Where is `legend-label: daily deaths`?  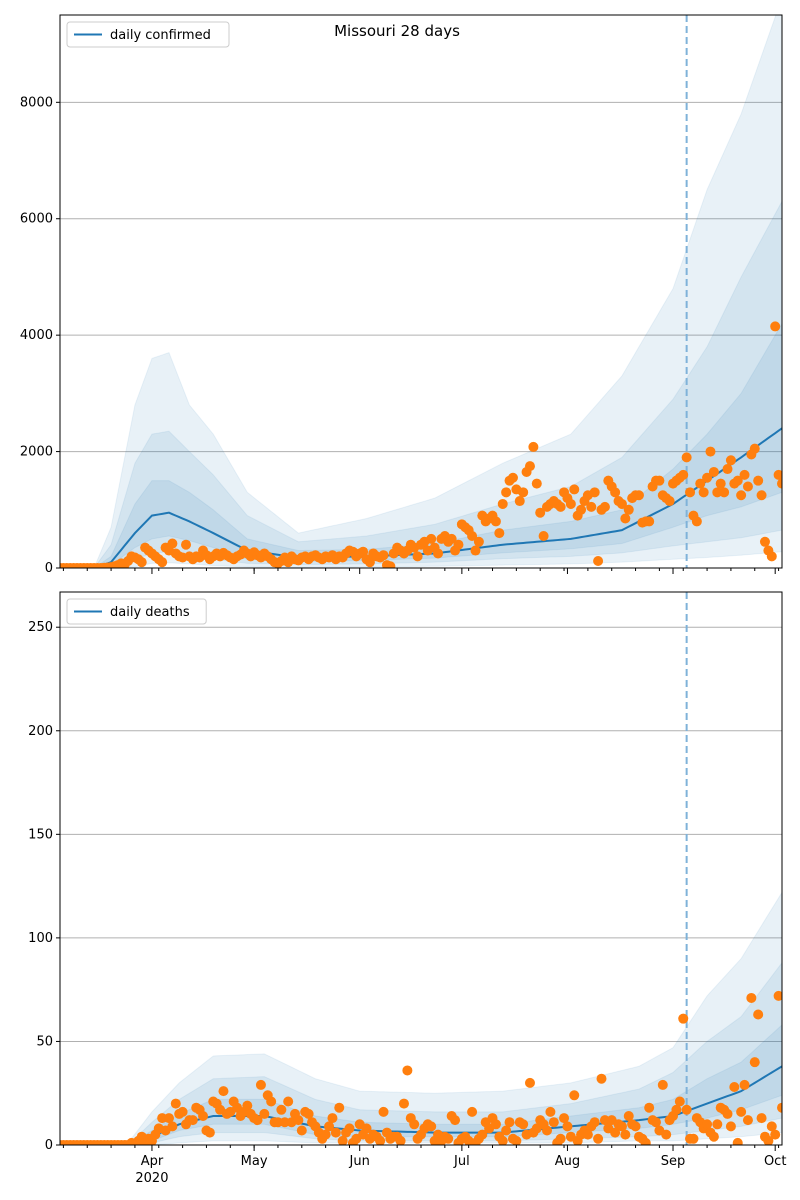
legend-label: daily deaths is located at coordinates (150, 612).